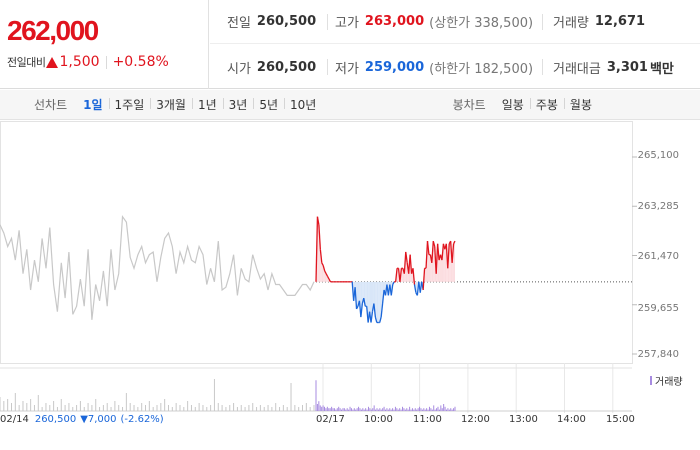  I want to click on tab-period-3y: 3년, so click(238, 104).